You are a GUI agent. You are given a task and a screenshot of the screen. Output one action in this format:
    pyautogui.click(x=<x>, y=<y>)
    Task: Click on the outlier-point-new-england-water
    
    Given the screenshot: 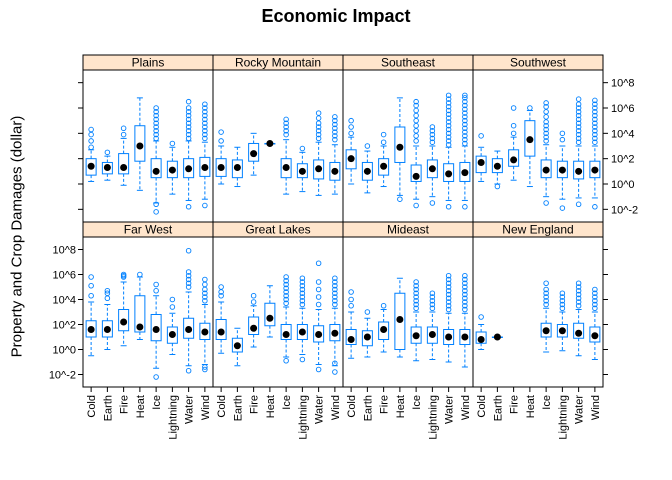 What is the action you would take?
    pyautogui.click(x=578, y=287)
    